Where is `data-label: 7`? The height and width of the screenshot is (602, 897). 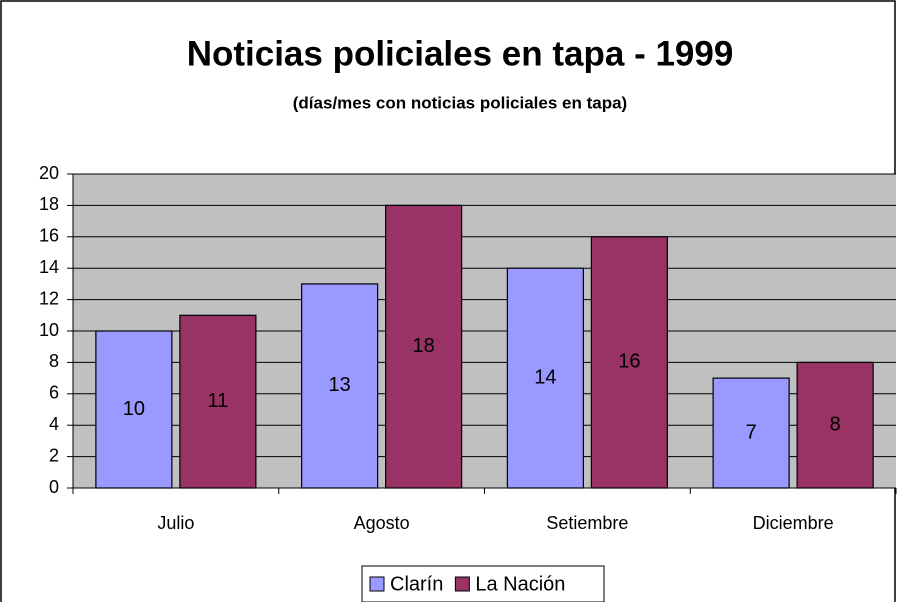 data-label: 7 is located at coordinates (751, 432).